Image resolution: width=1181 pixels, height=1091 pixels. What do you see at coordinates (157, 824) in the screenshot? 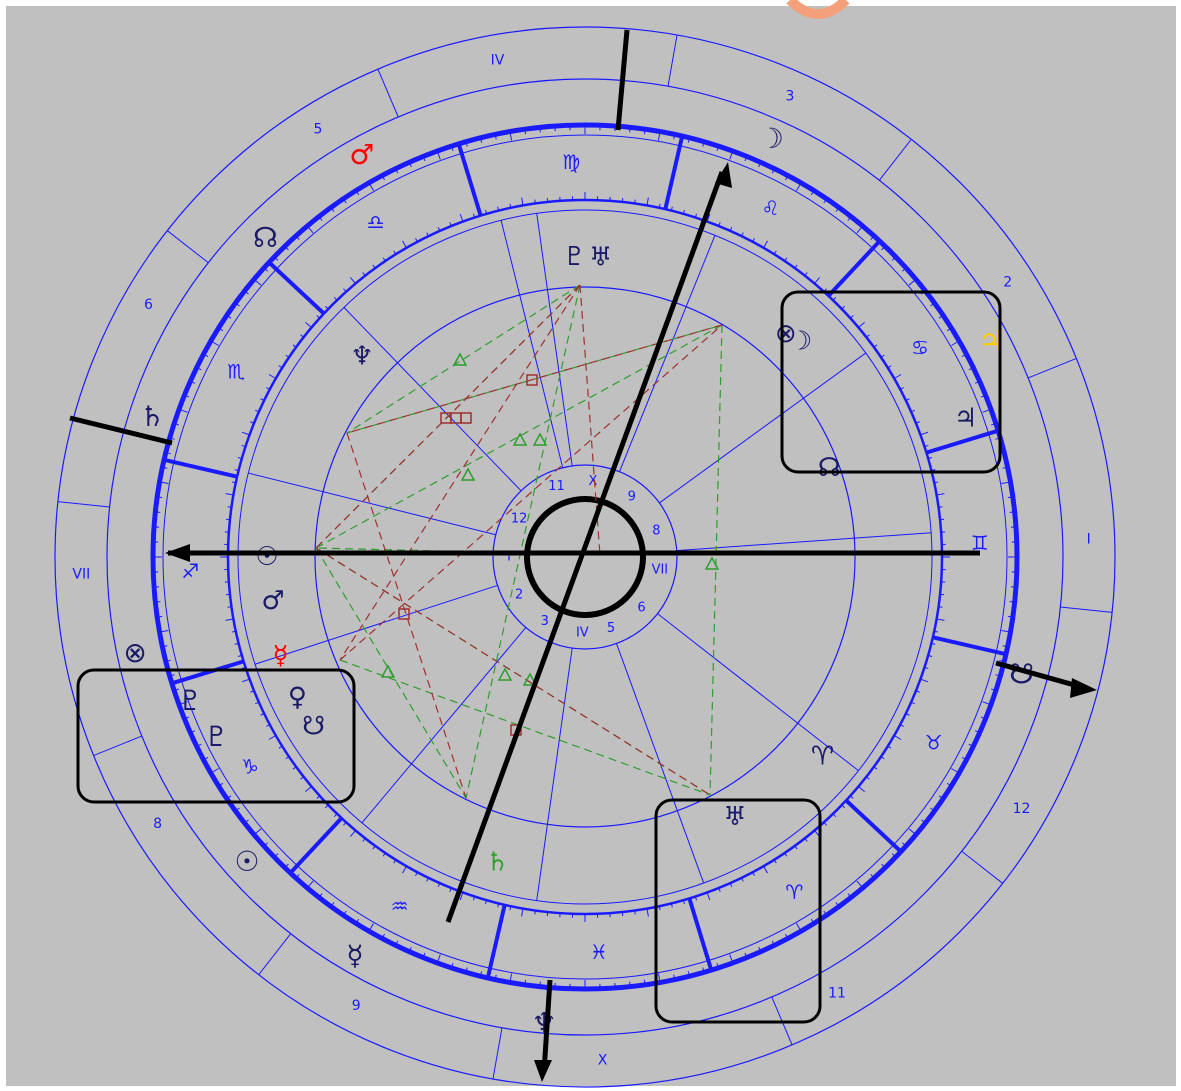
I see `outer-house-label-outer-8: 8` at bounding box center [157, 824].